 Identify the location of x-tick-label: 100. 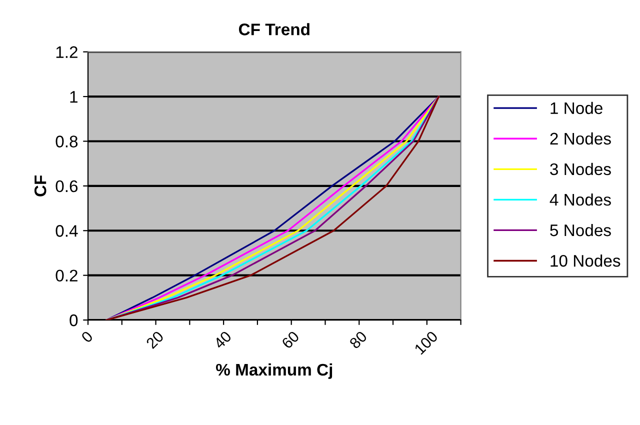
(426, 342).